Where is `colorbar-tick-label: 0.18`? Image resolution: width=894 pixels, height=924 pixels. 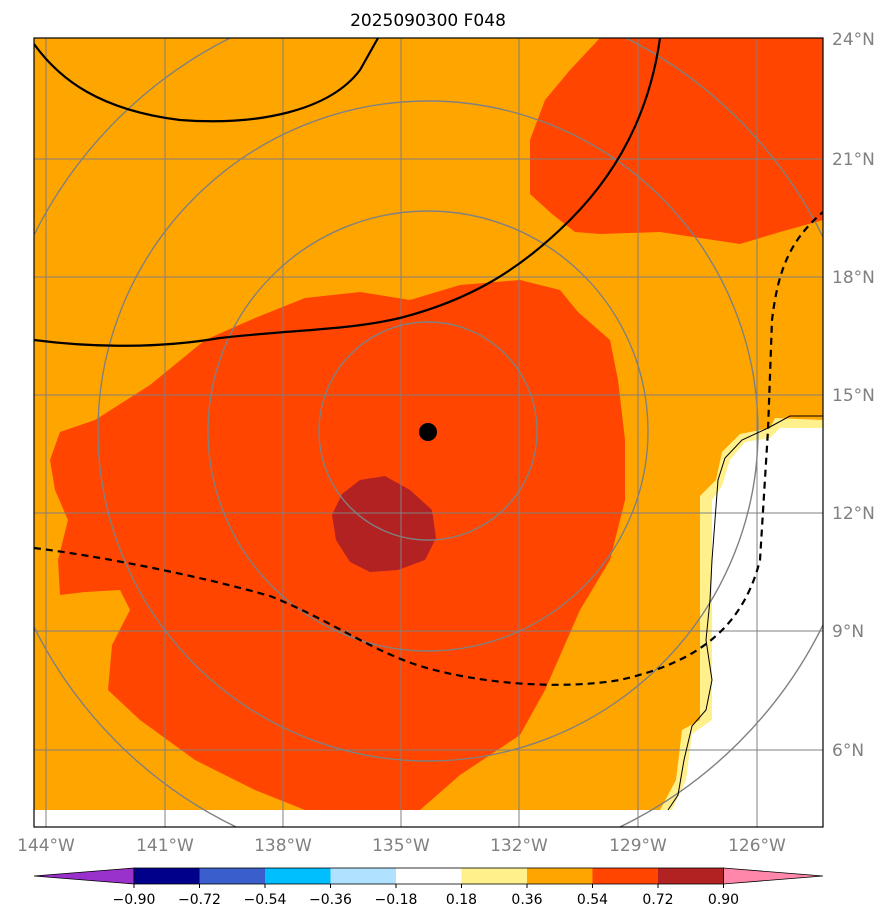
colorbar-tick-label: 0.18 is located at coordinates (461, 900).